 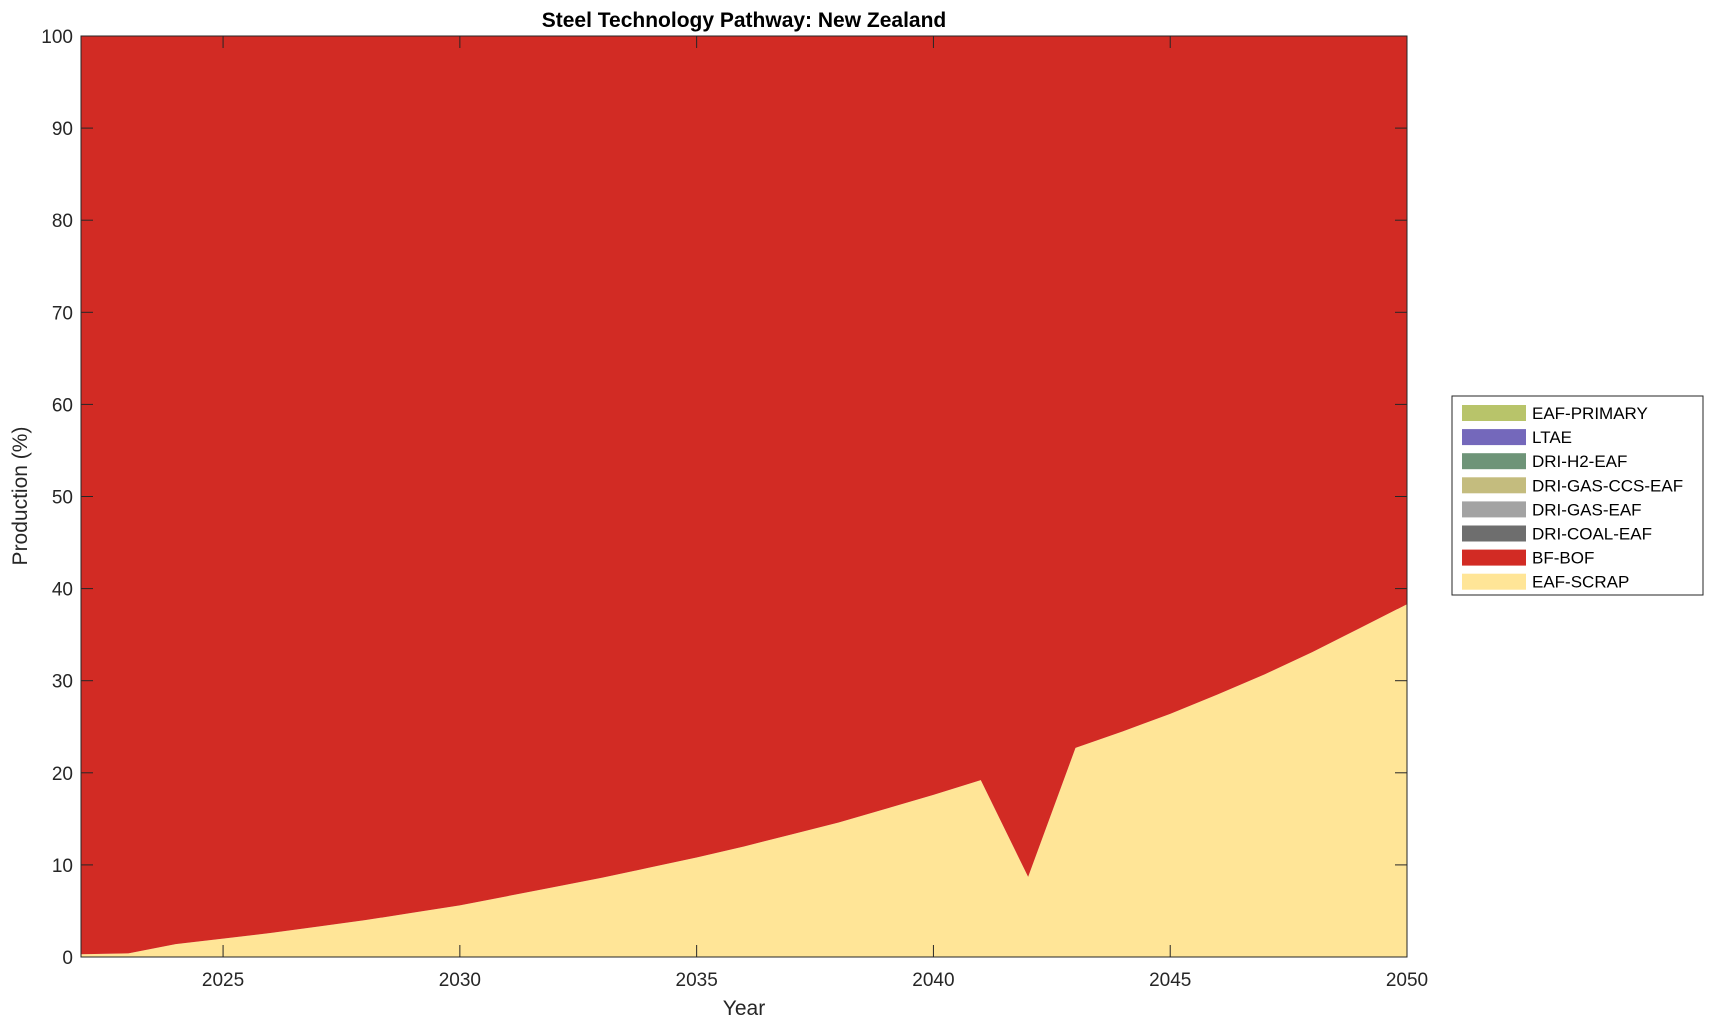 I want to click on x-tick-label: 2030, so click(x=460, y=980).